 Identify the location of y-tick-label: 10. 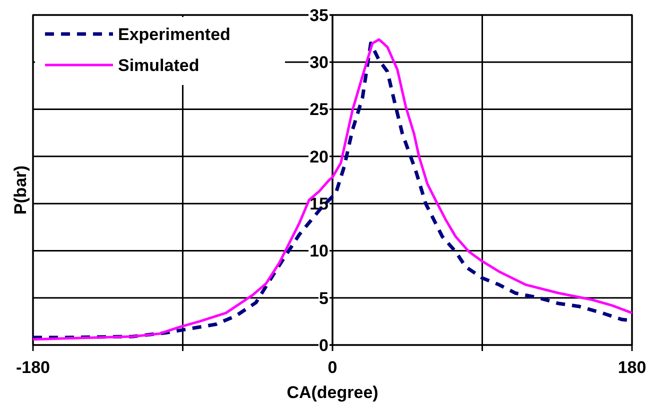
(319, 251).